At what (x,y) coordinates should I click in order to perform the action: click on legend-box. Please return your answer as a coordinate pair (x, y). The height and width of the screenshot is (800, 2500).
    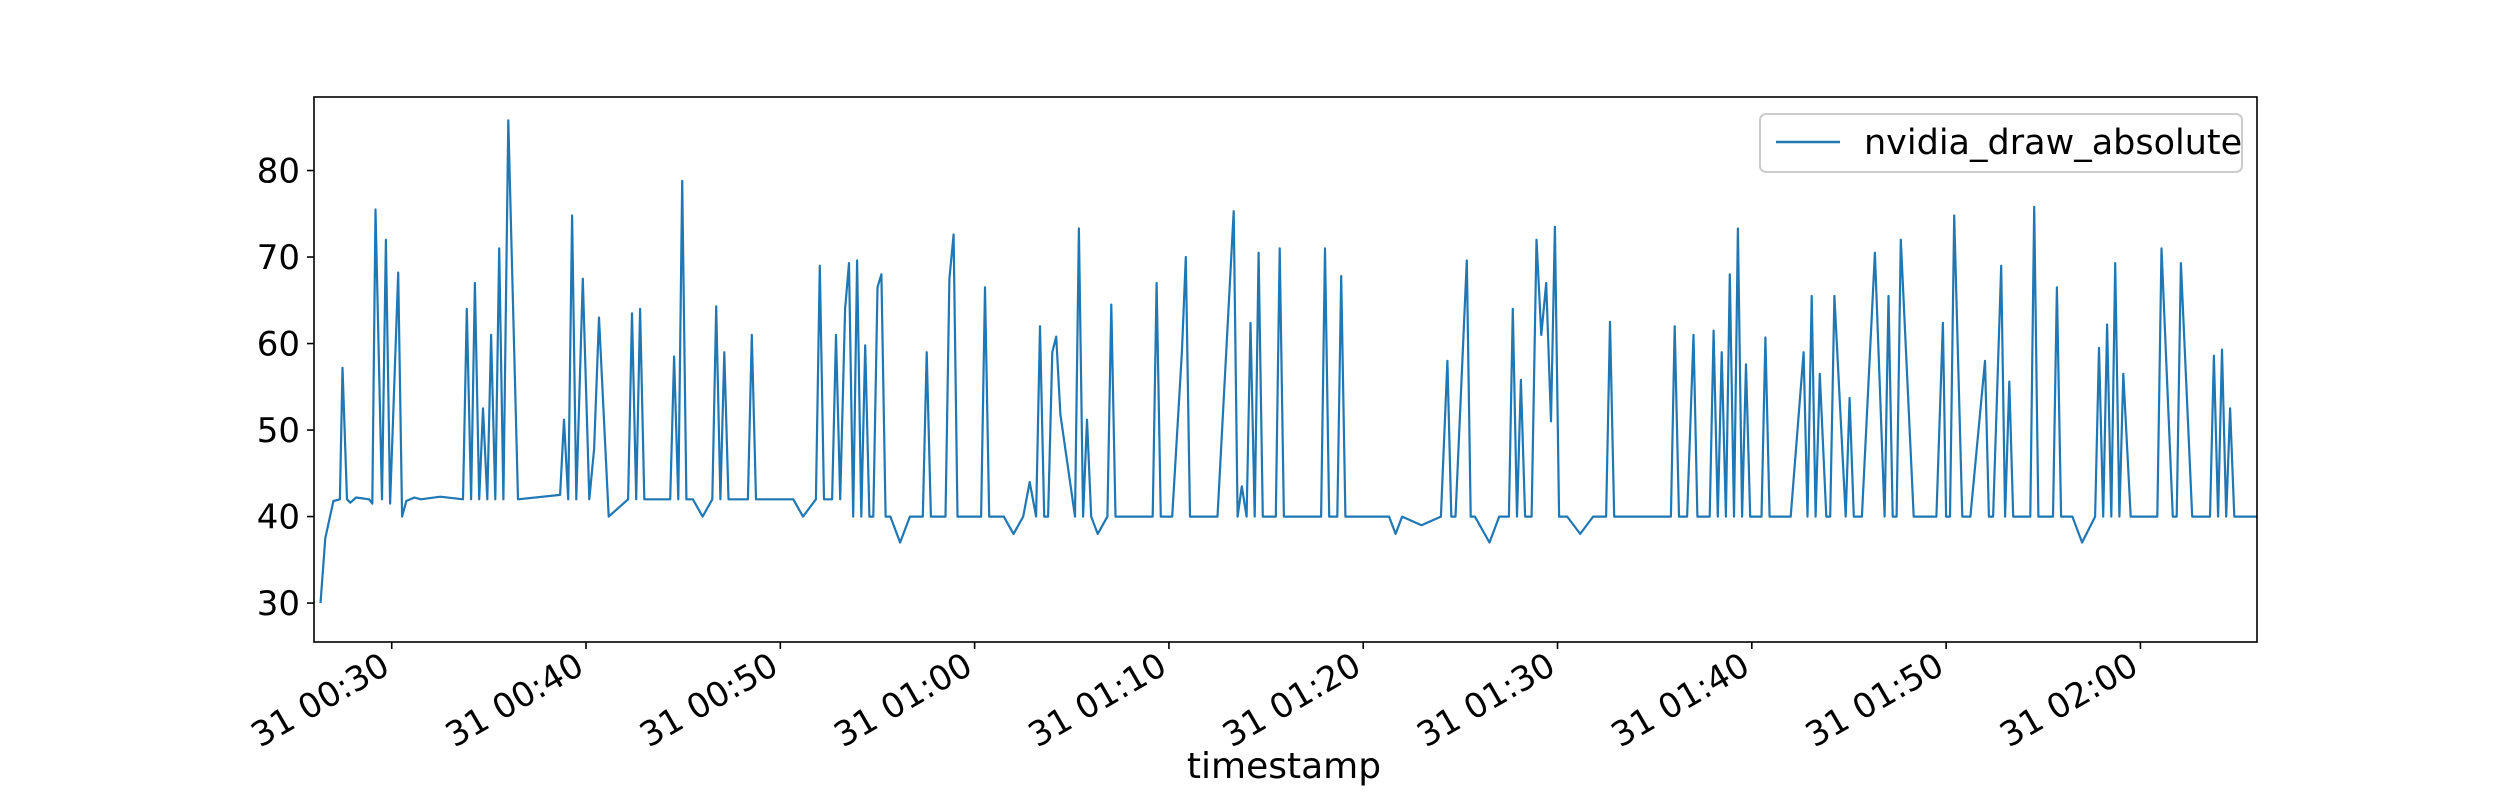
    Looking at the image, I should click on (2001, 143).